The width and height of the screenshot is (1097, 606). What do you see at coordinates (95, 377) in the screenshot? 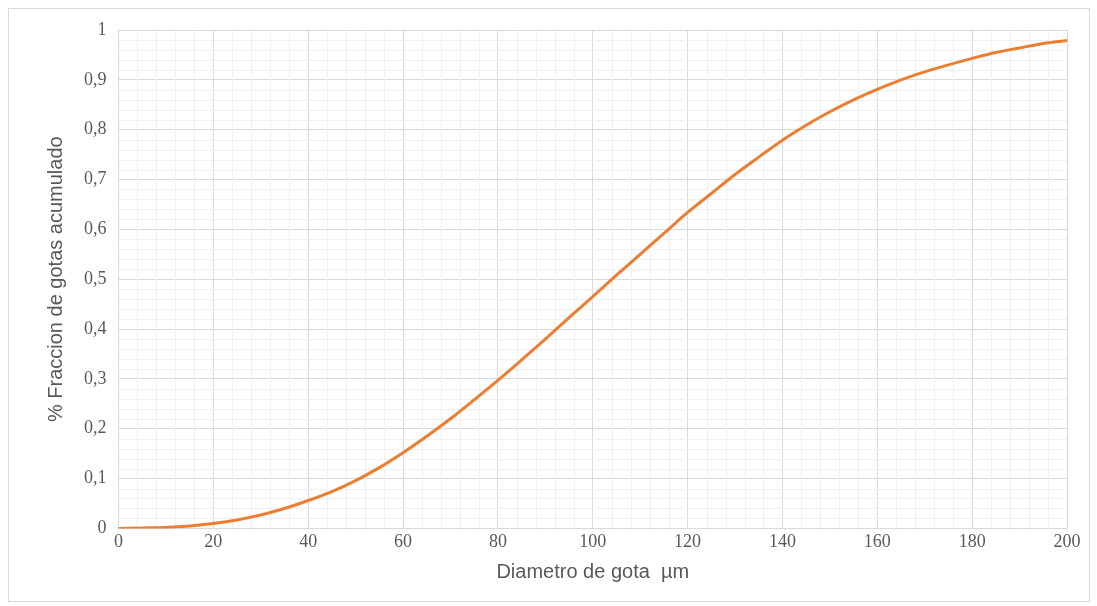
I see `y-tick-label: 0,3` at bounding box center [95, 377].